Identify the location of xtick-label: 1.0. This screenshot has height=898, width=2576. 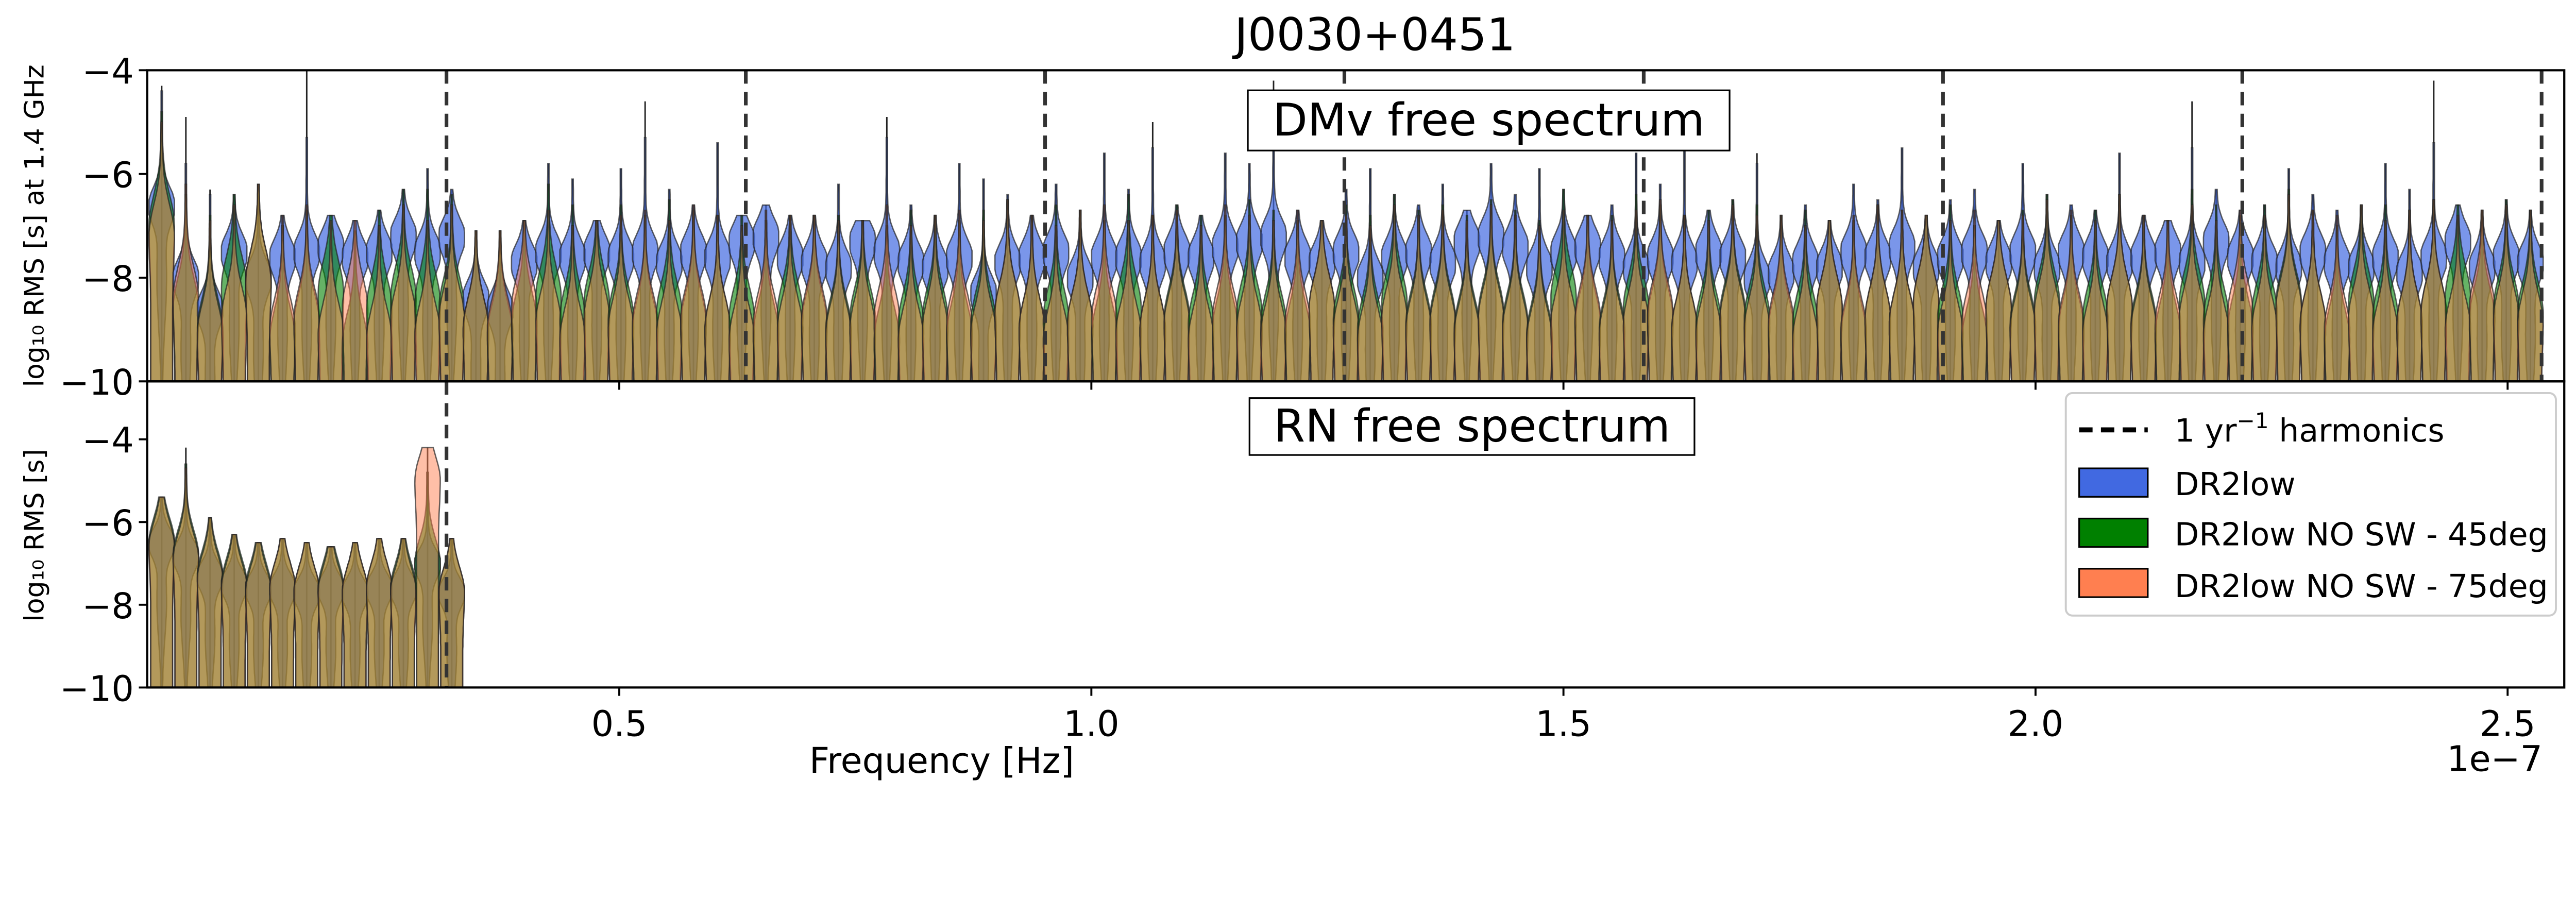
(1091, 725).